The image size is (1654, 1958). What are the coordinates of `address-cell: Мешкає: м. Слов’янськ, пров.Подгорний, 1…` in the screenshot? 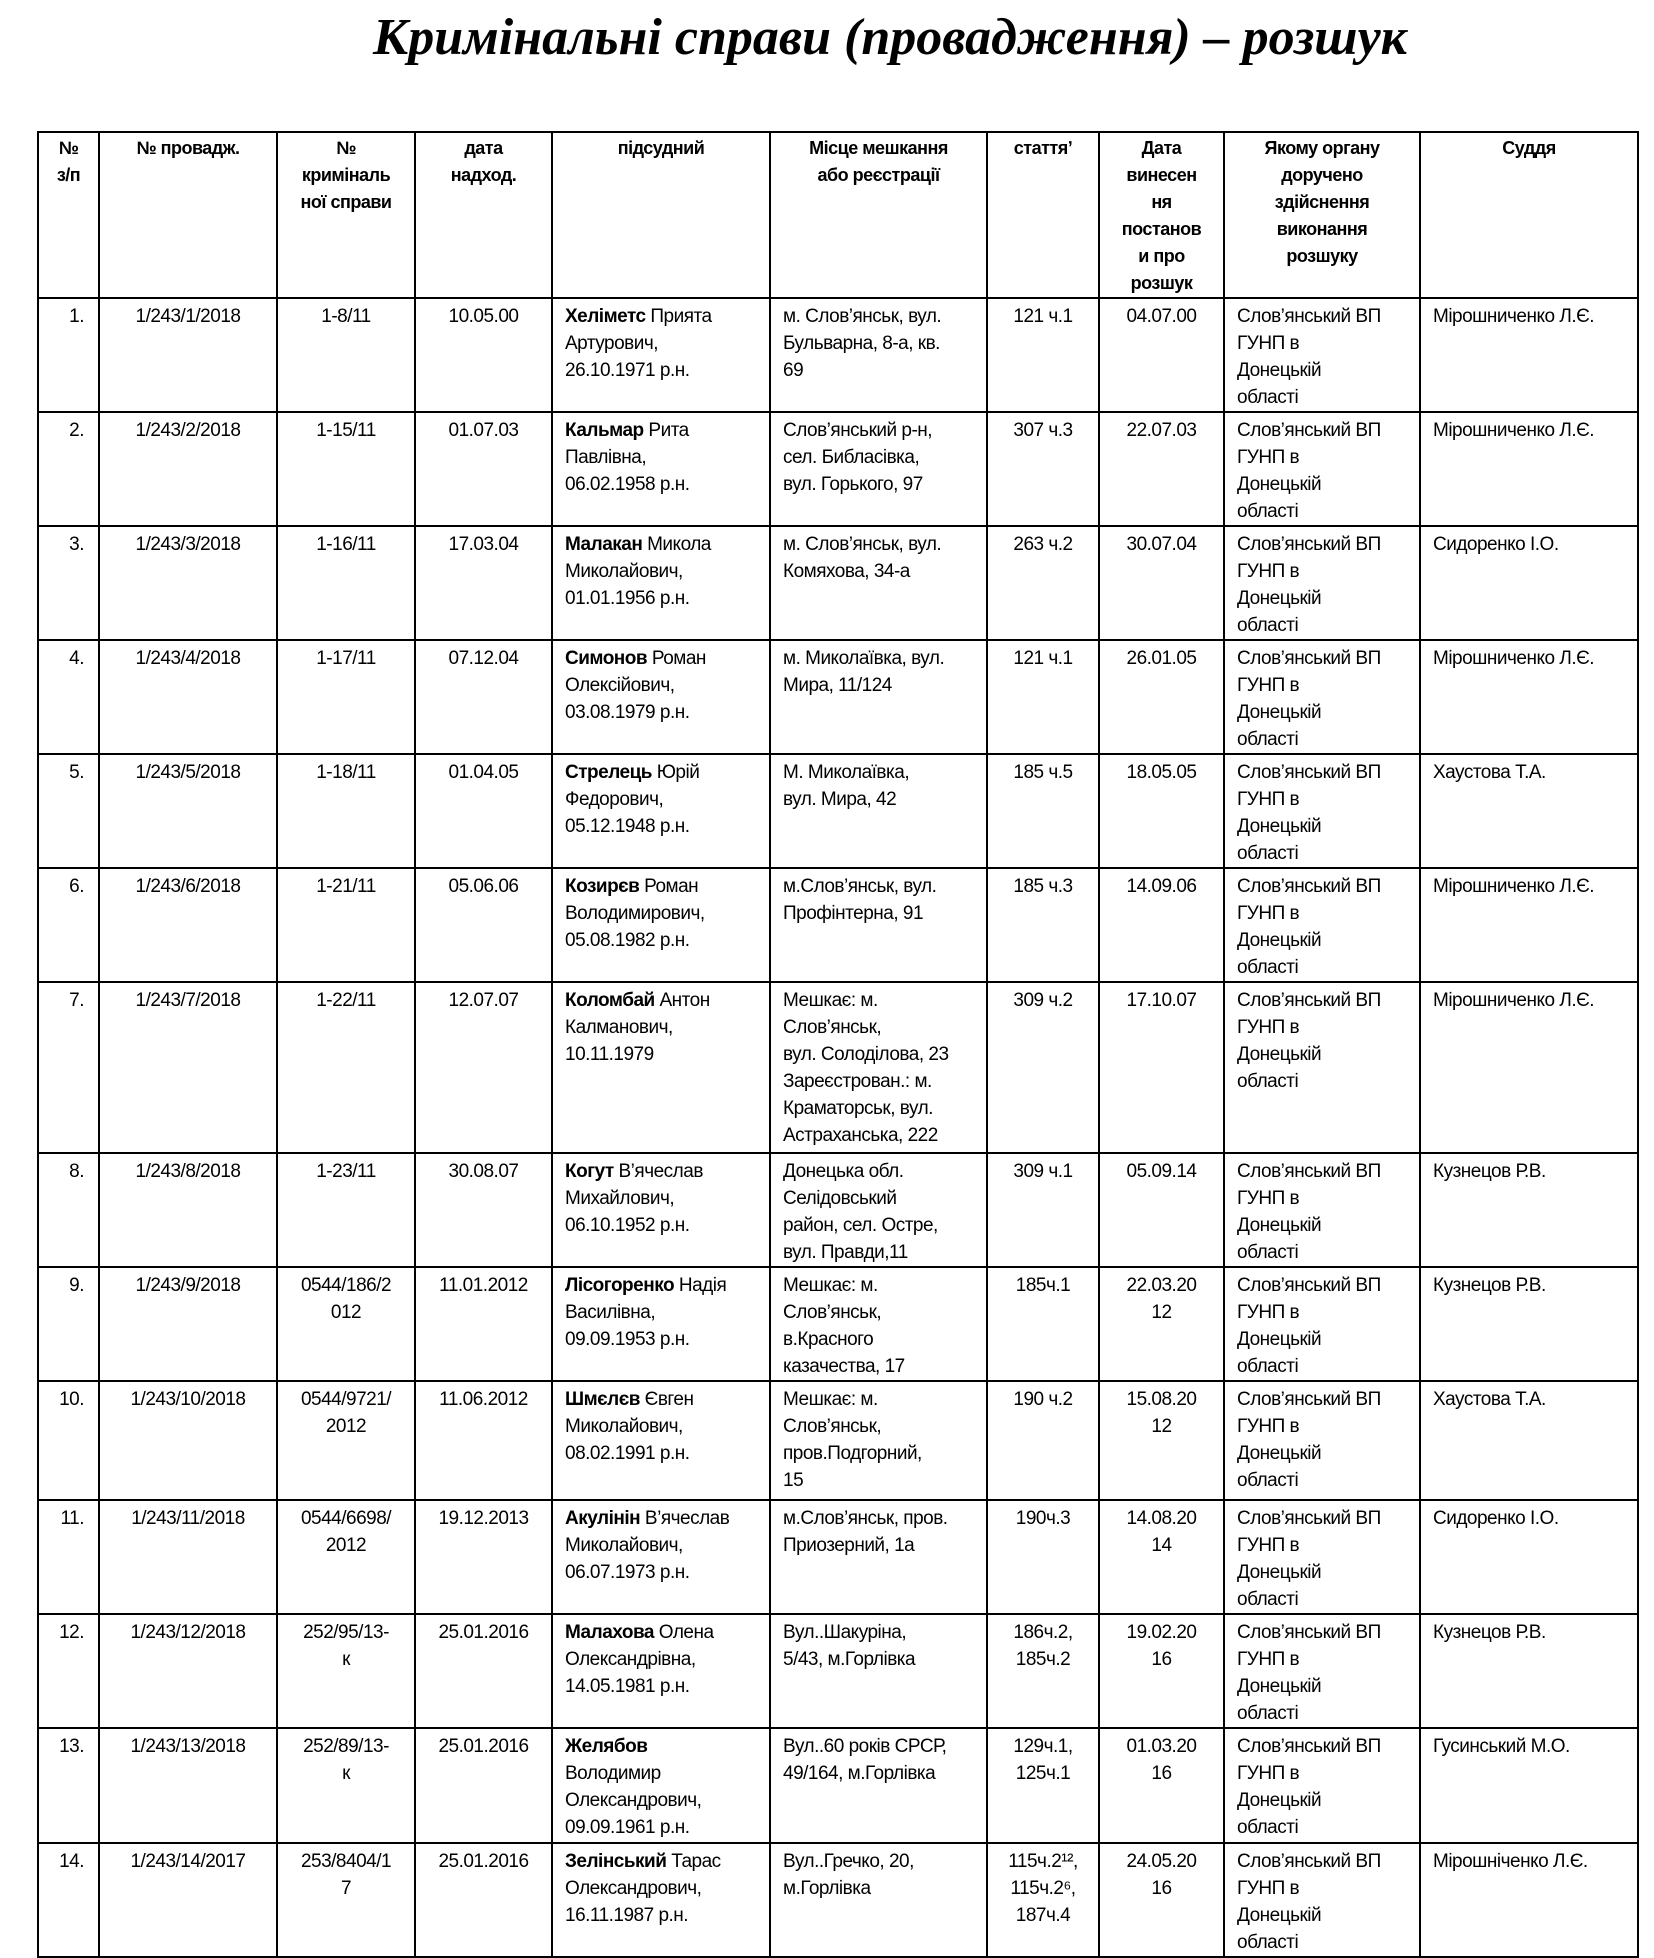 It's located at (878, 1440).